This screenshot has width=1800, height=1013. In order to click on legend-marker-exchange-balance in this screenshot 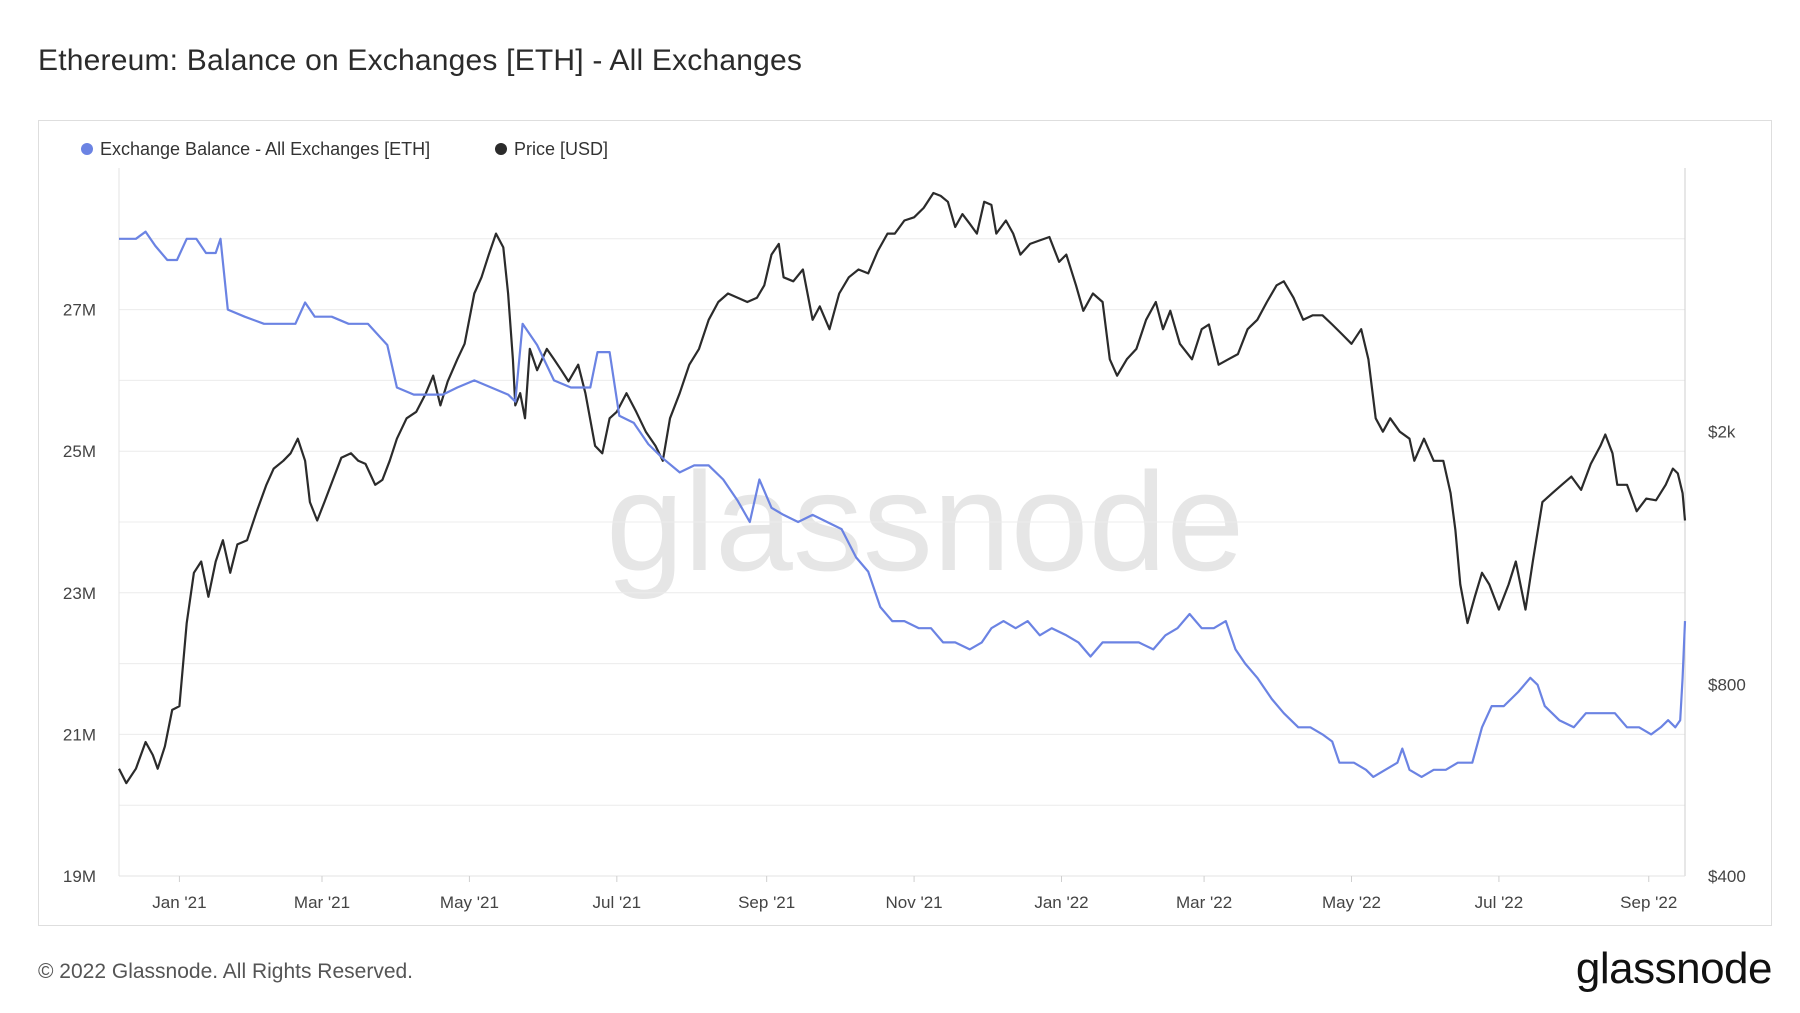, I will do `click(87, 149)`.